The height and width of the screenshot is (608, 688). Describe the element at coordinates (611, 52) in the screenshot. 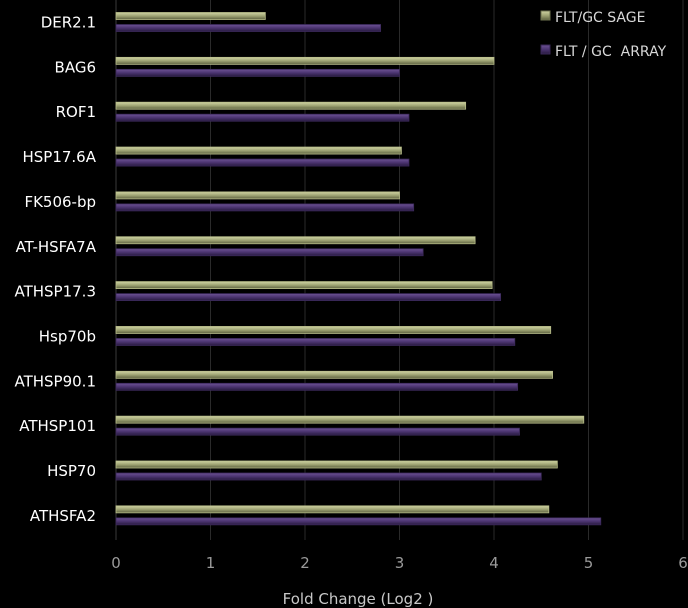

I see `legend-label-array: FLT / GC ARRAY` at that location.